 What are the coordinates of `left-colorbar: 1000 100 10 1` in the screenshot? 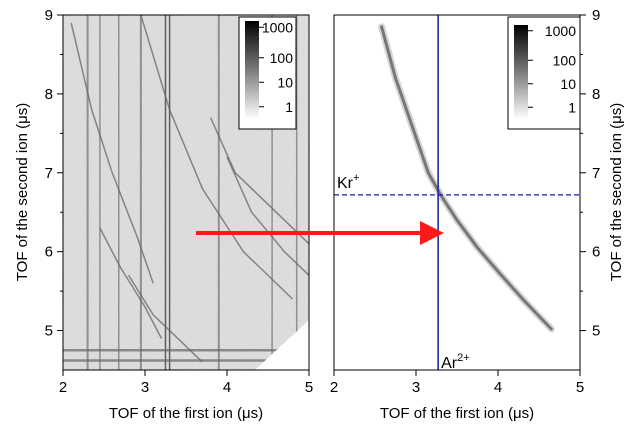 It's located at (267, 73).